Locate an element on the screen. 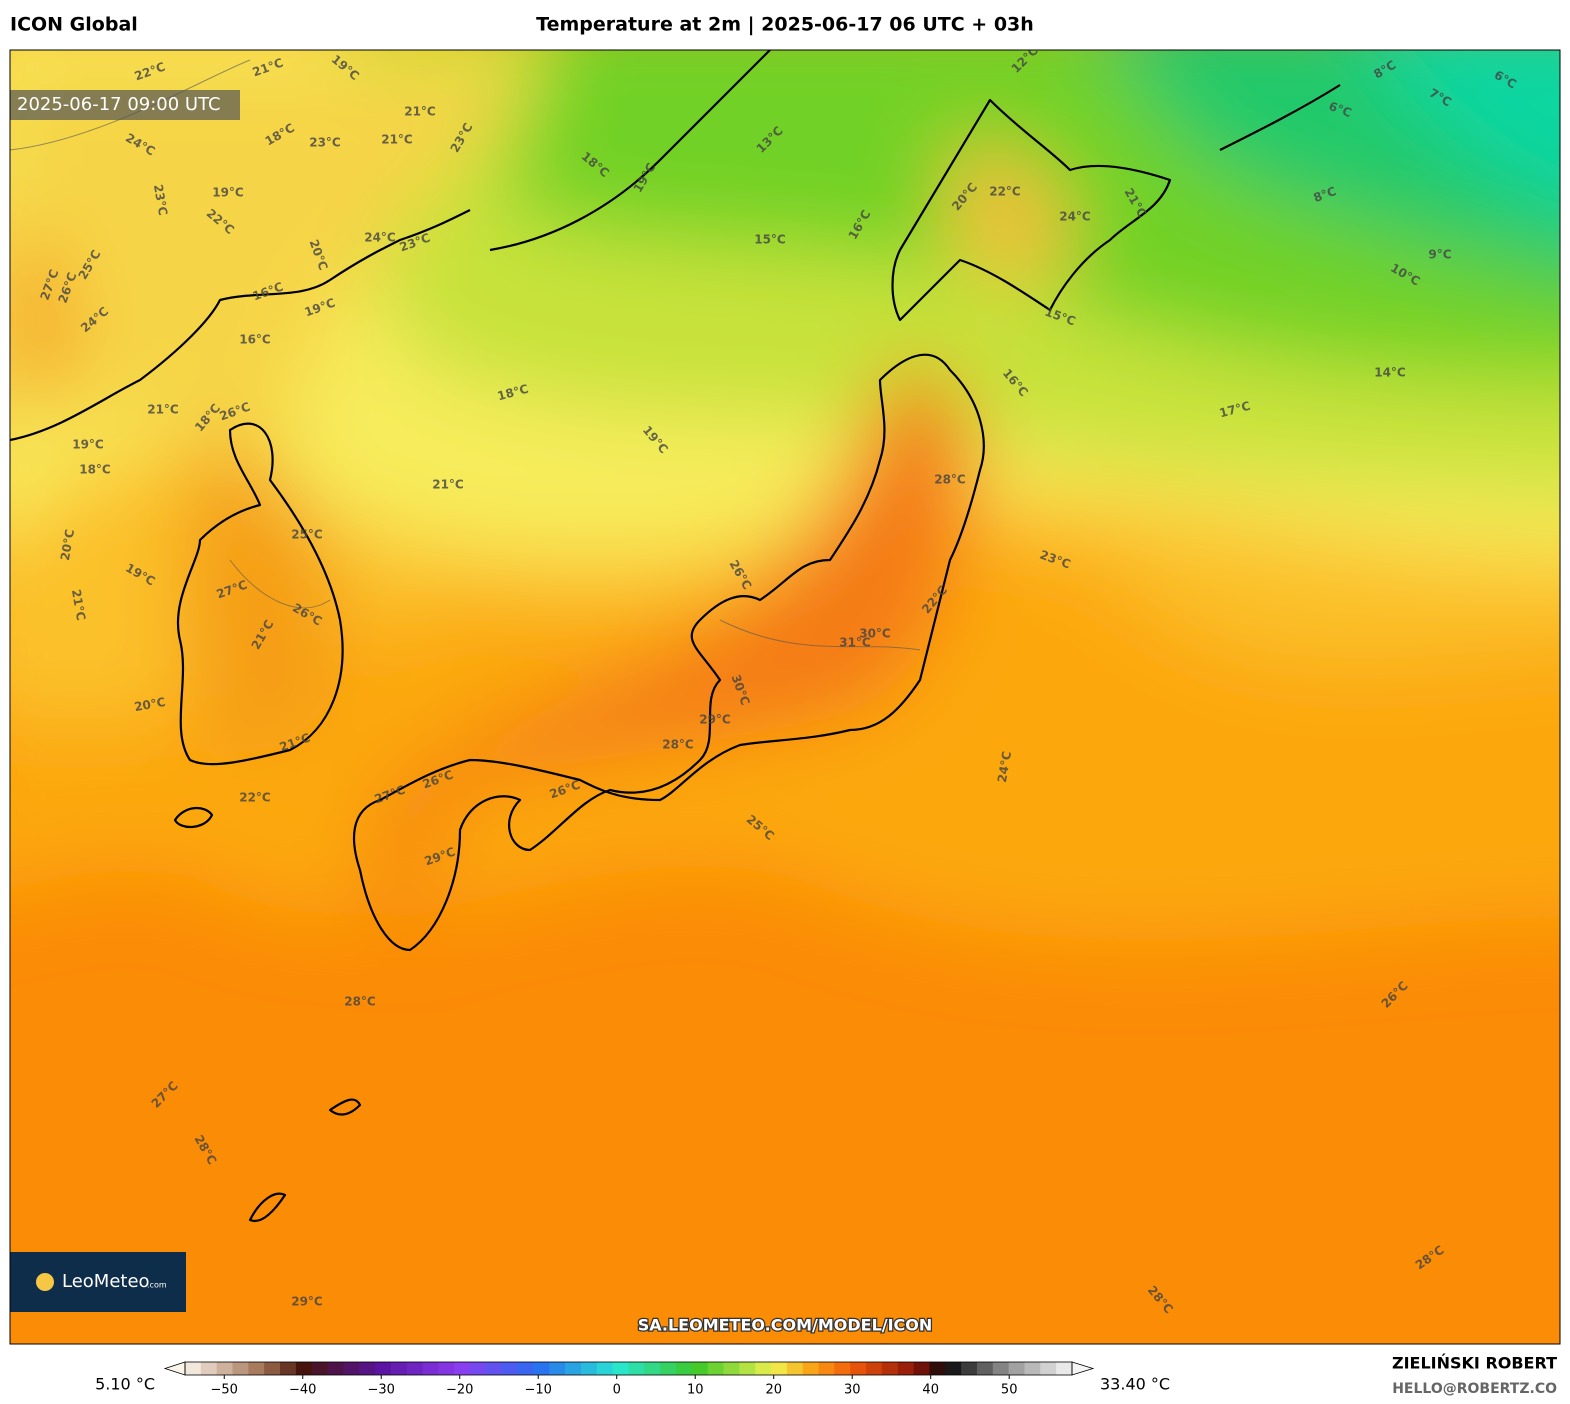 Image resolution: width=1570 pixels, height=1404 pixels. logo-sun is located at coordinates (45, 1282).